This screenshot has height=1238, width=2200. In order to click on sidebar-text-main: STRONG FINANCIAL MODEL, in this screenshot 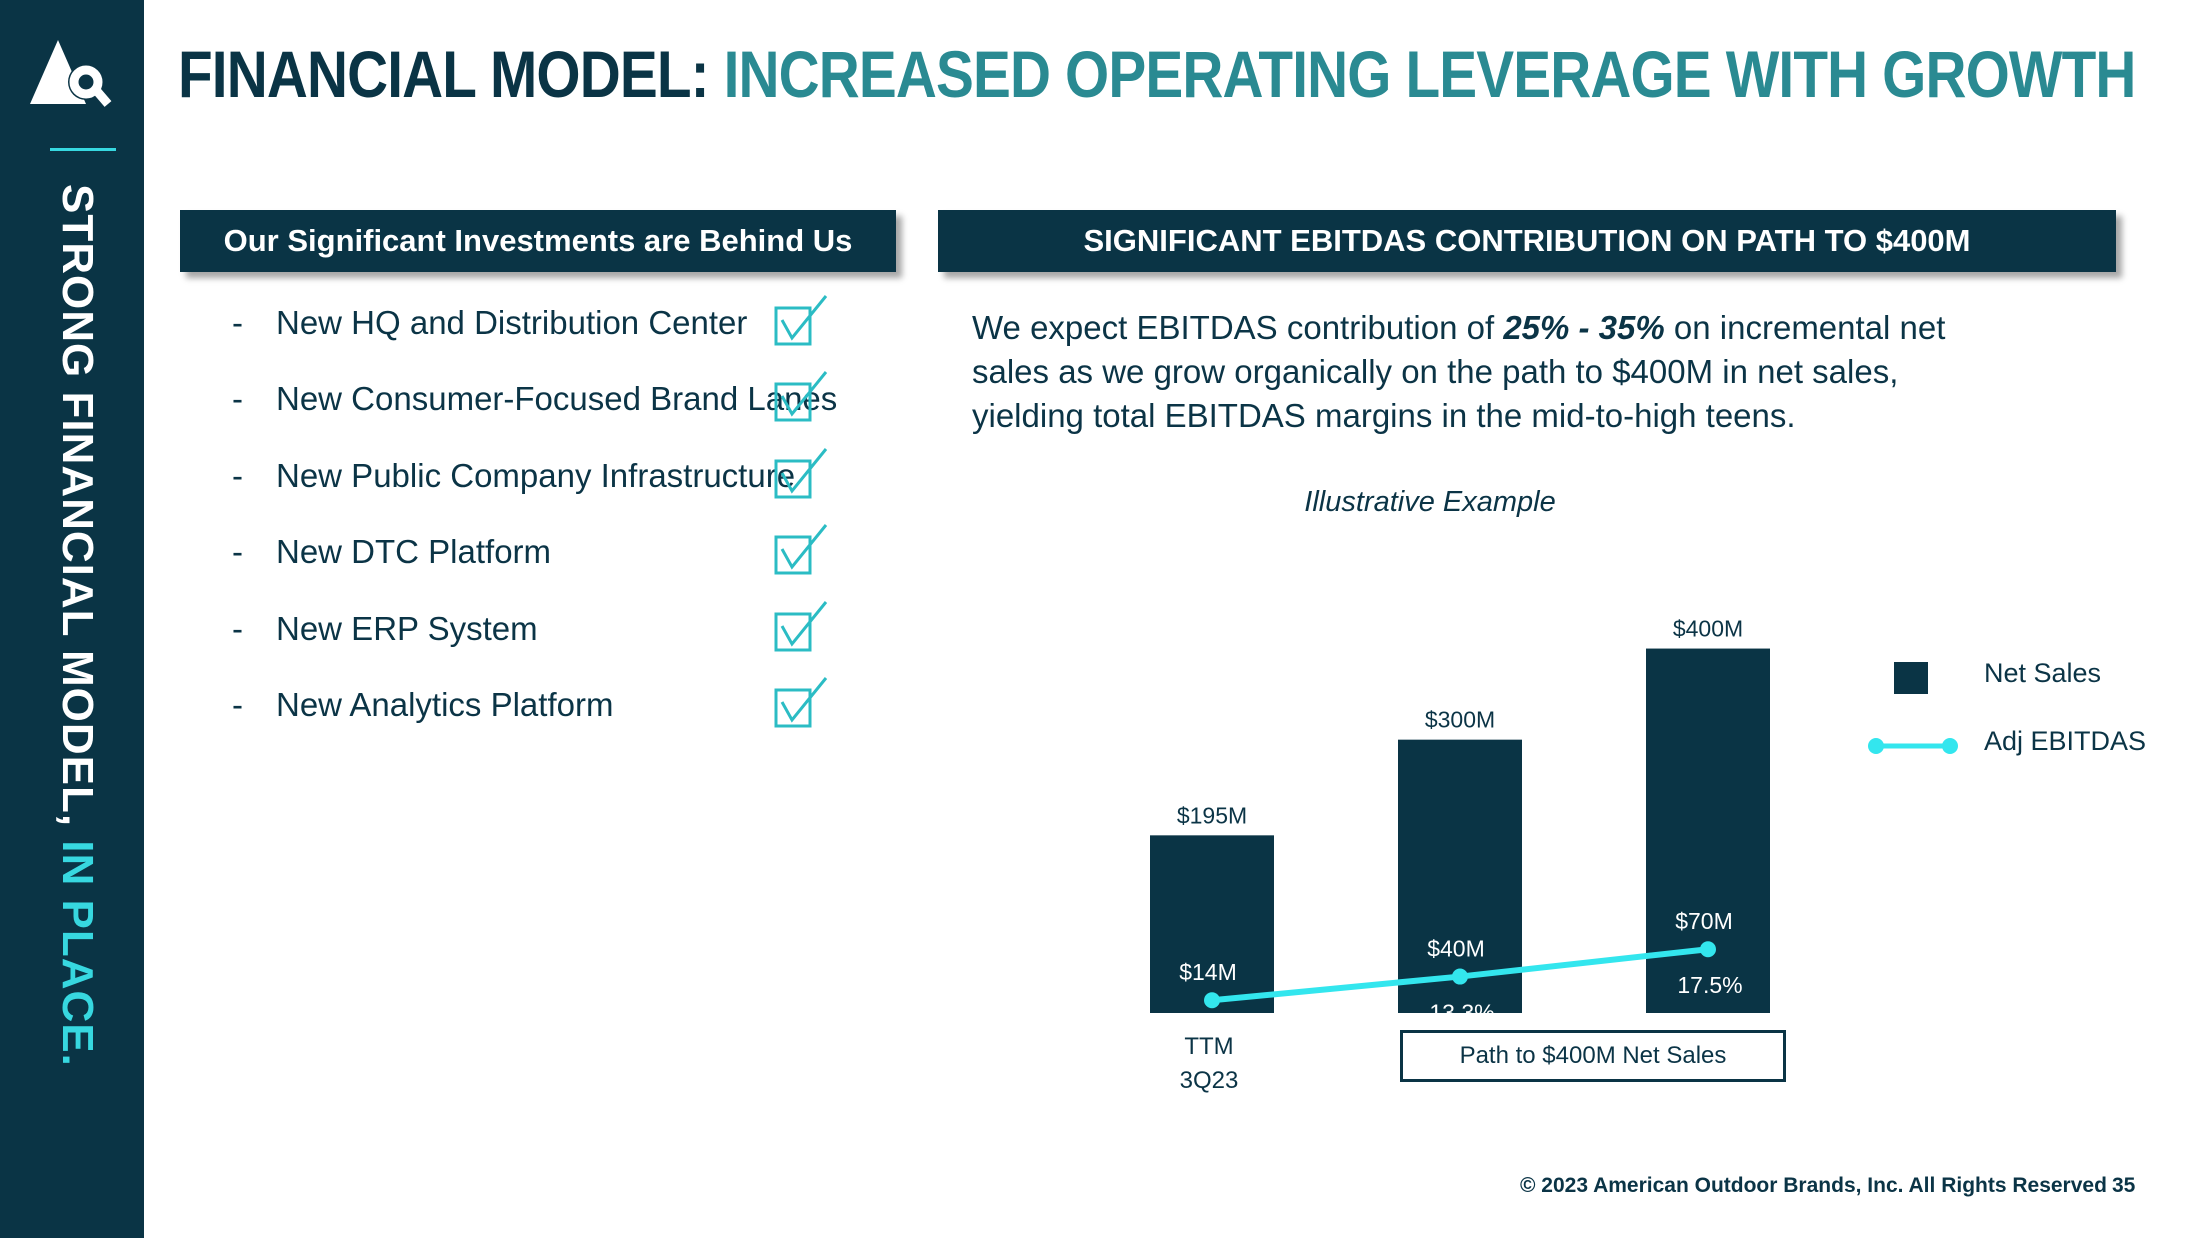, I will do `click(77, 512)`.